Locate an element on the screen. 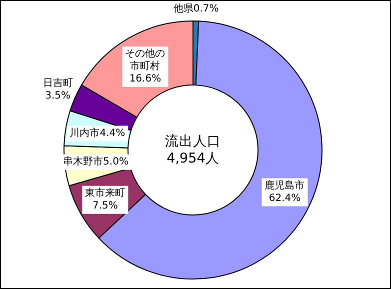  slice-label: 鹿児島市 is located at coordinates (284, 185).